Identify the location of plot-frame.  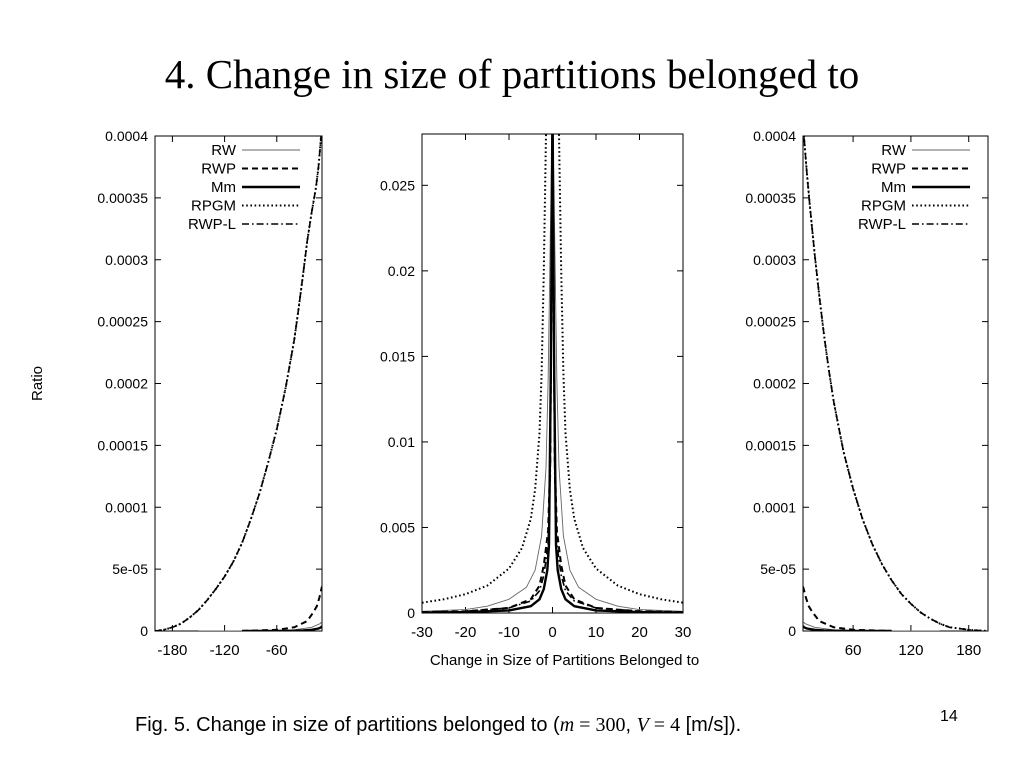
(238, 383).